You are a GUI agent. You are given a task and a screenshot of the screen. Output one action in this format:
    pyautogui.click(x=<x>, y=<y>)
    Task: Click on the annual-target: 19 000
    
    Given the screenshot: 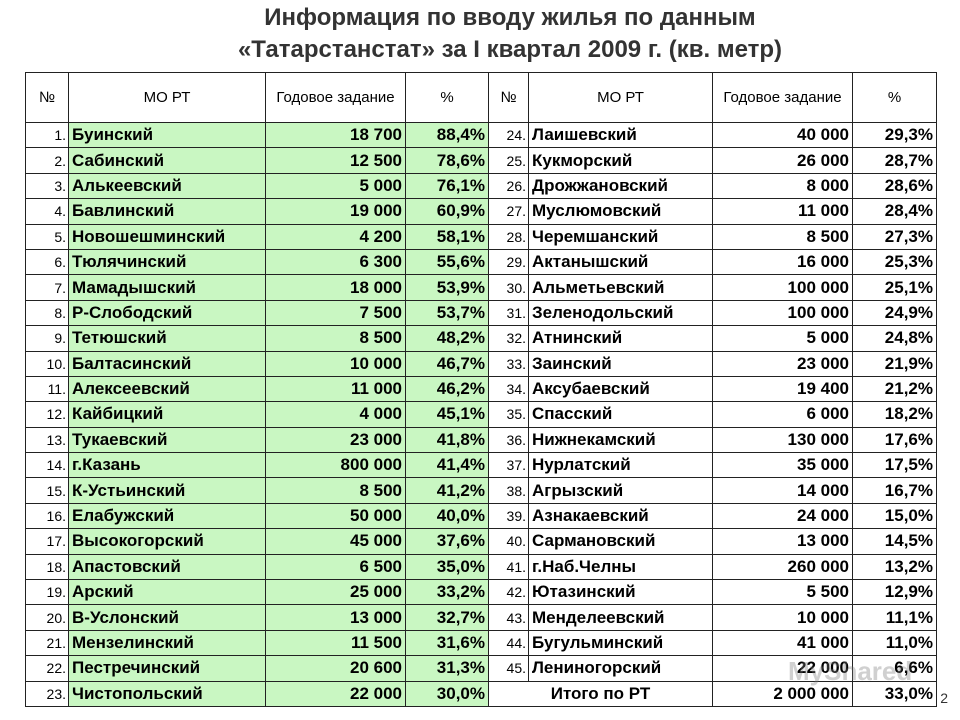 What is the action you would take?
    pyautogui.click(x=335, y=211)
    